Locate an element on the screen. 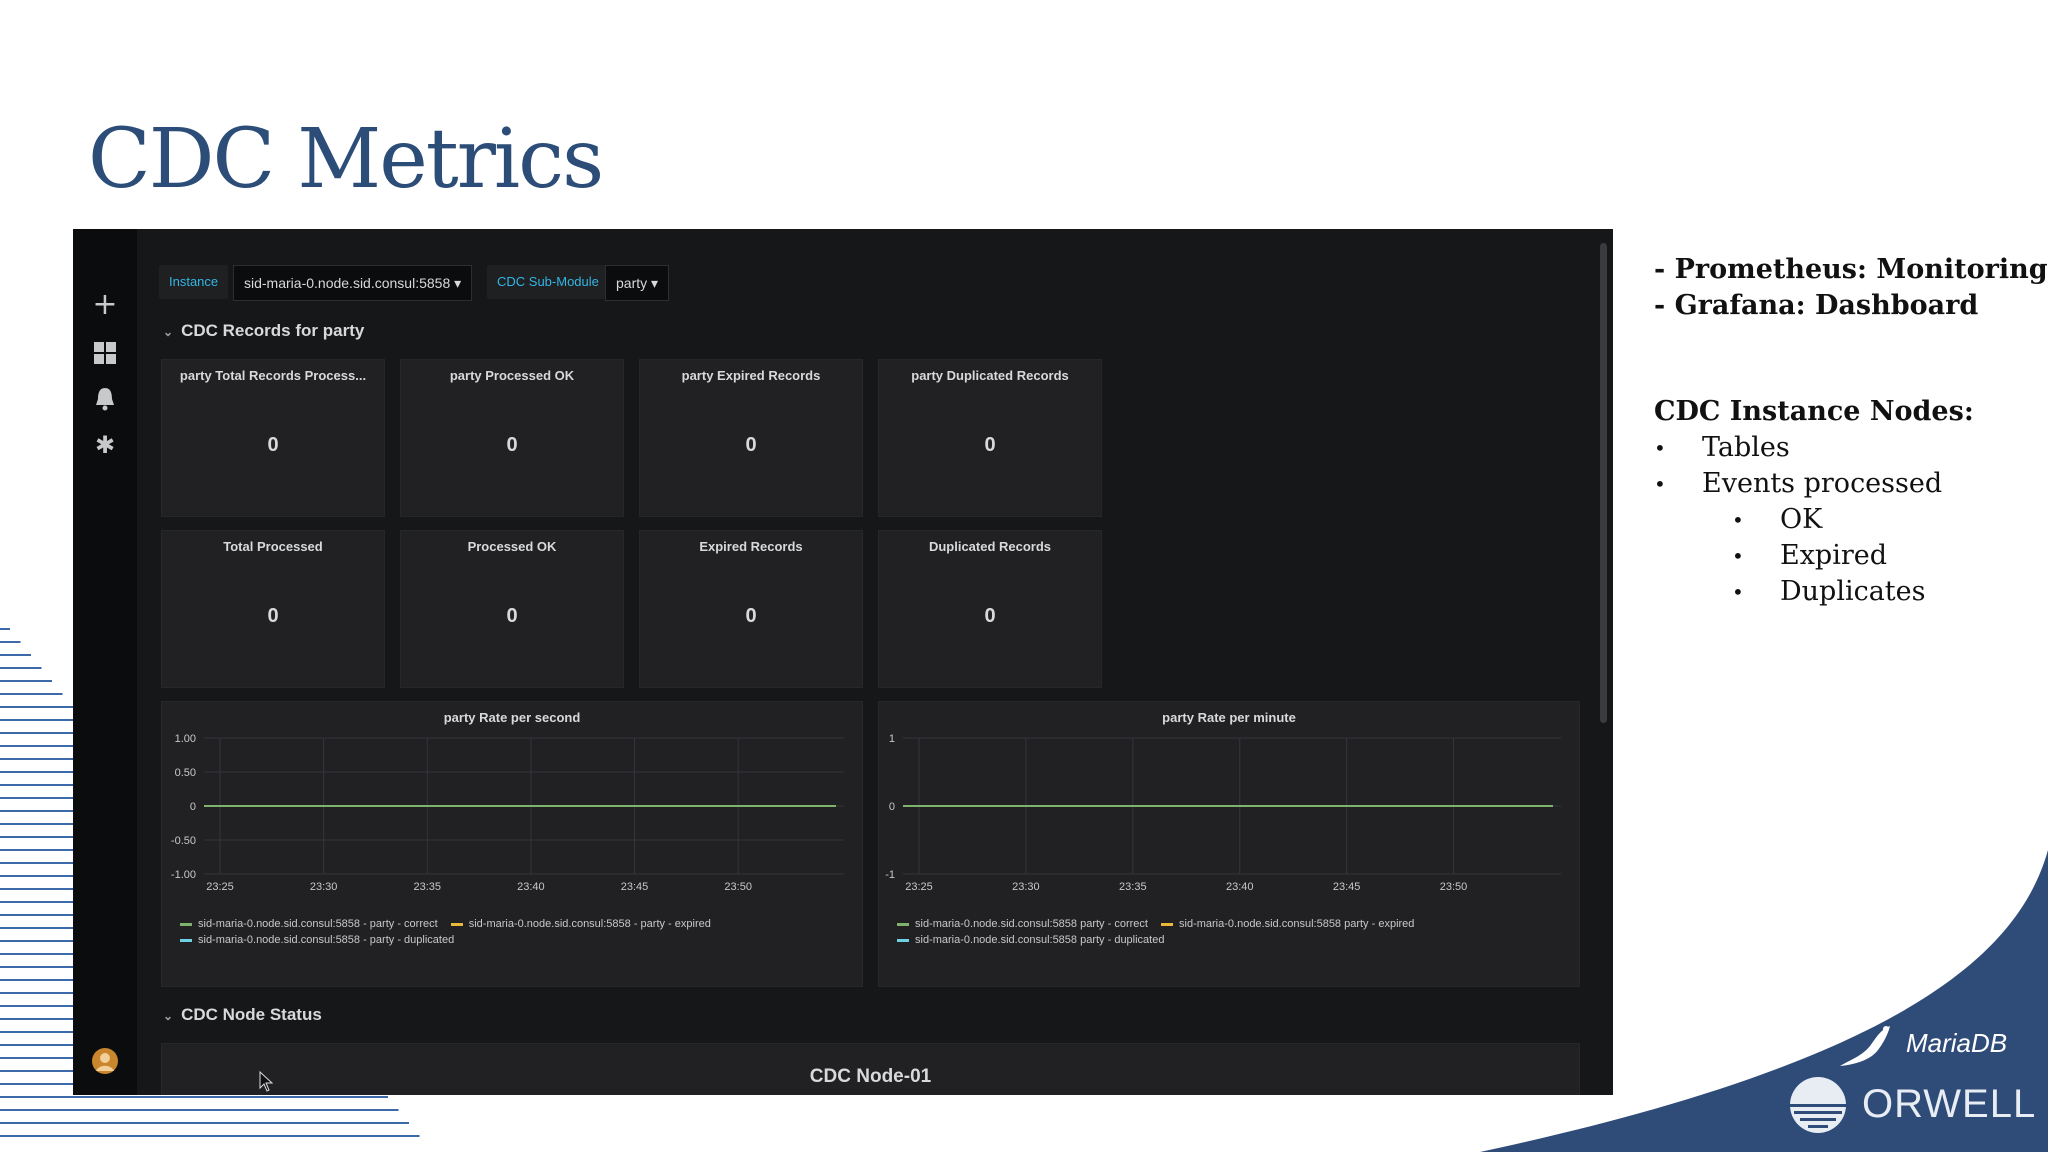 This screenshot has height=1152, width=2048. y-tick-label: 1 is located at coordinates (892, 739).